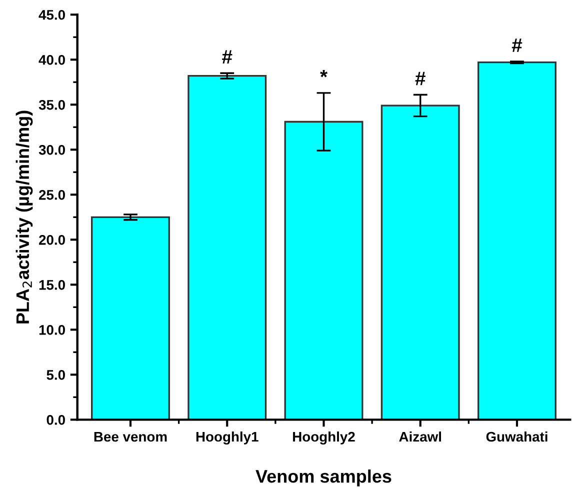  I want to click on x-axis-title: Venom samples, so click(324, 477).